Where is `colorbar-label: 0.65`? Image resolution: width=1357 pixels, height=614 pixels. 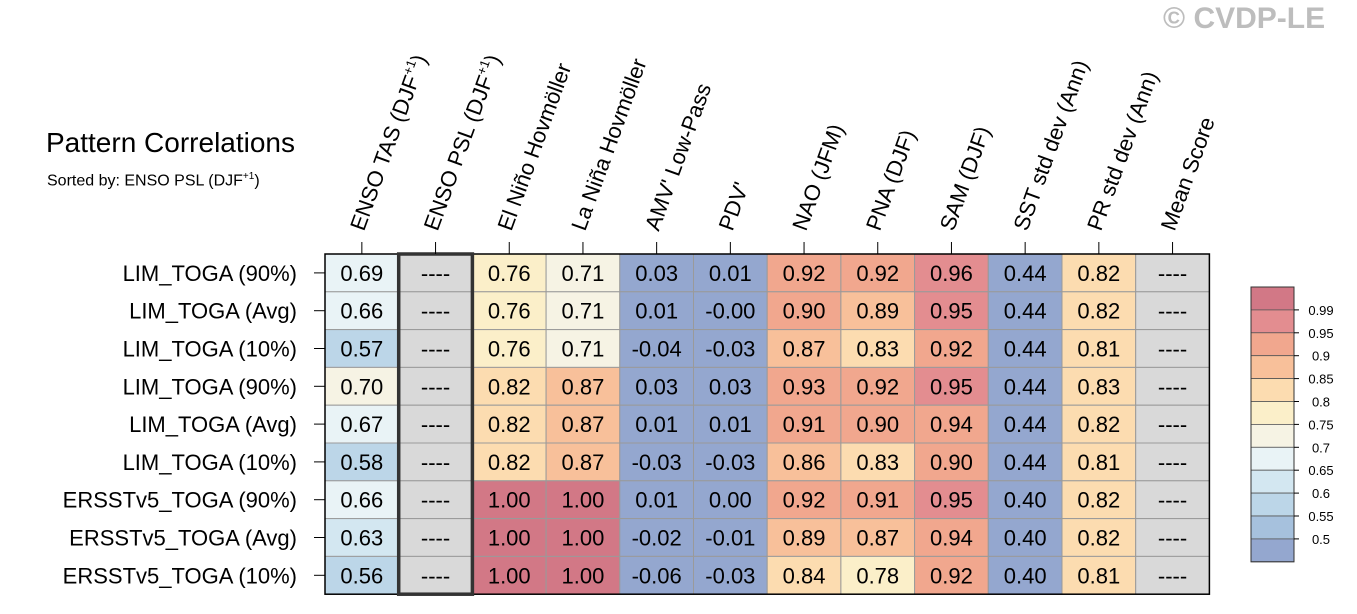
colorbar-label: 0.65 is located at coordinates (1320, 470).